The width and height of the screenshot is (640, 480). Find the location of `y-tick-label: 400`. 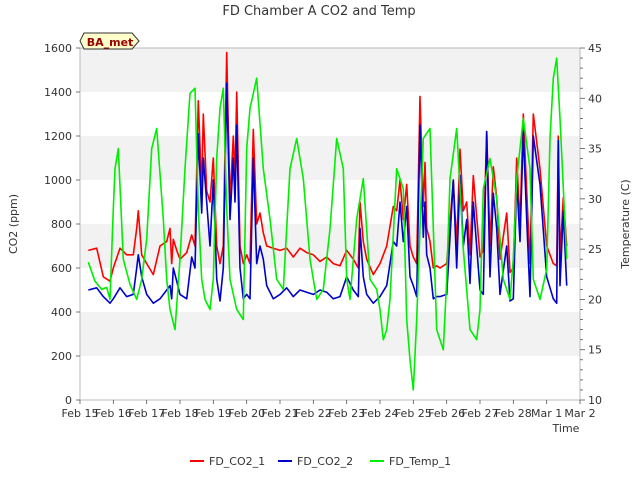

y-tick-label: 400 is located at coordinates (61, 312).